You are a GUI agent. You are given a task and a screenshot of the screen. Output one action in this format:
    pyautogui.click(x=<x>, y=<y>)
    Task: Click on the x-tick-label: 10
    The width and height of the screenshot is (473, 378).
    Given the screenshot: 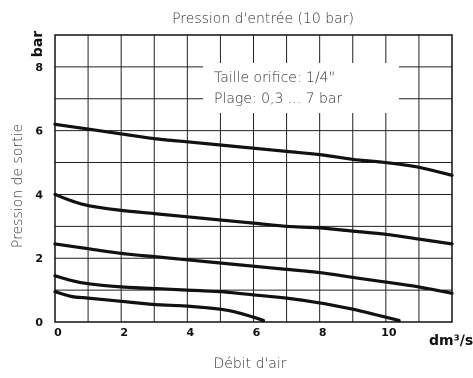 What is the action you would take?
    pyautogui.click(x=389, y=332)
    